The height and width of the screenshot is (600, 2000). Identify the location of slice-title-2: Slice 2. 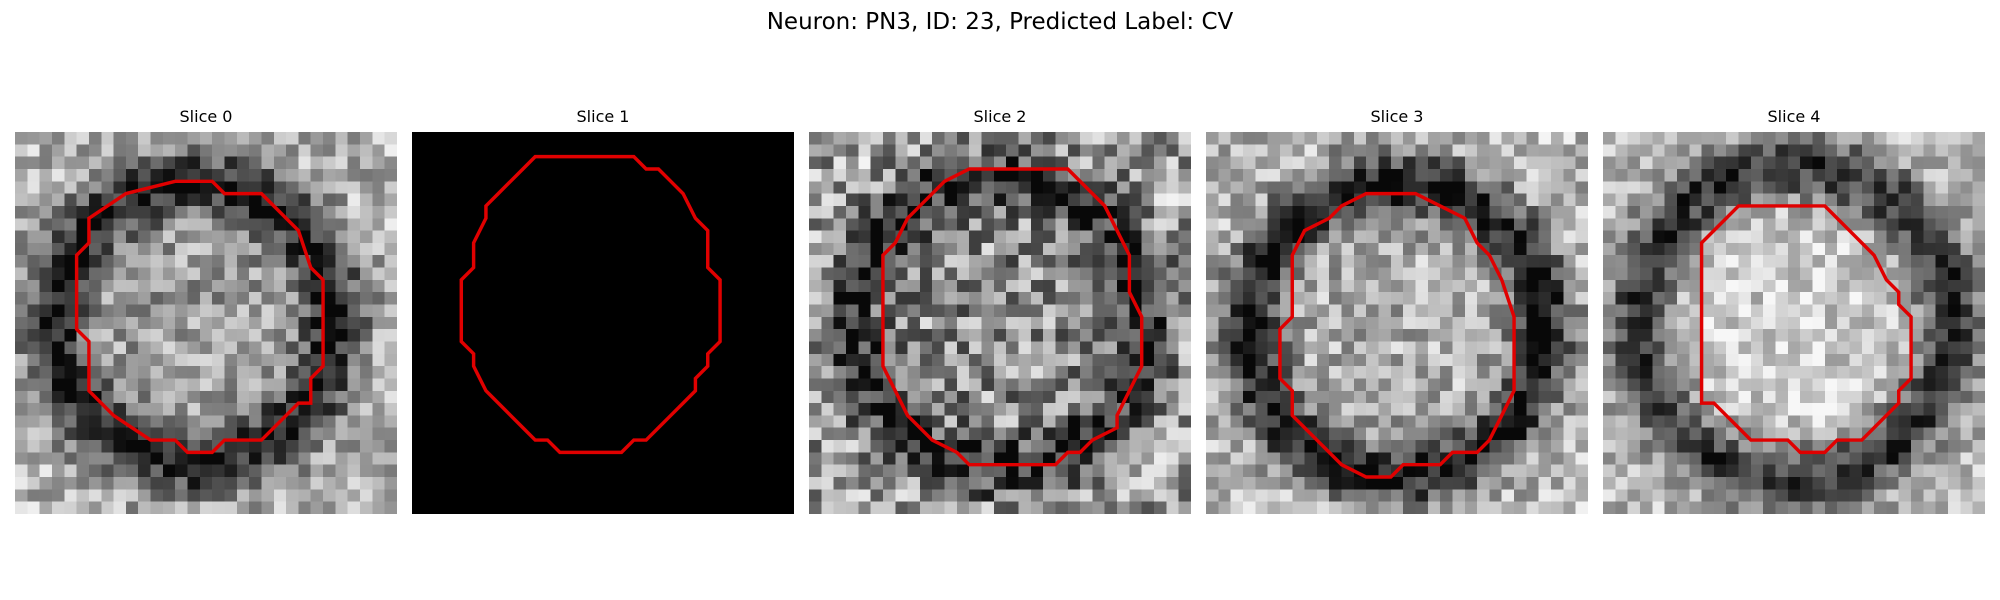
(1000, 116).